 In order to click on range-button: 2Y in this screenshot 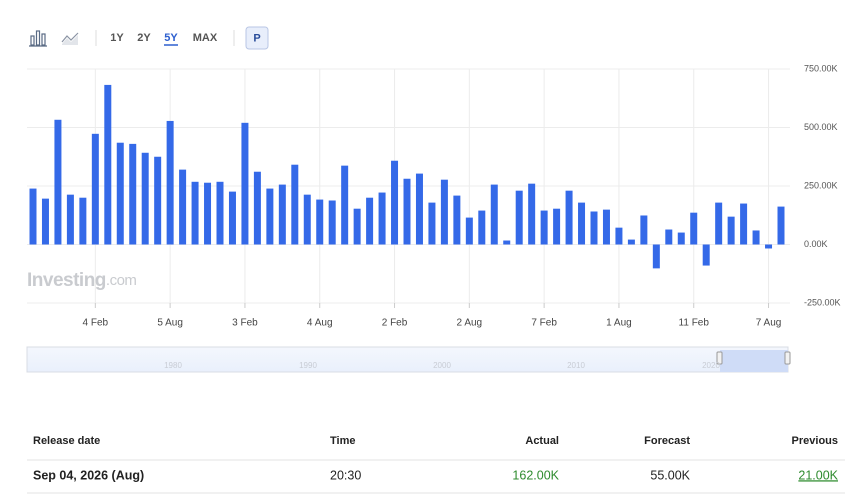, I will do `click(144, 38)`.